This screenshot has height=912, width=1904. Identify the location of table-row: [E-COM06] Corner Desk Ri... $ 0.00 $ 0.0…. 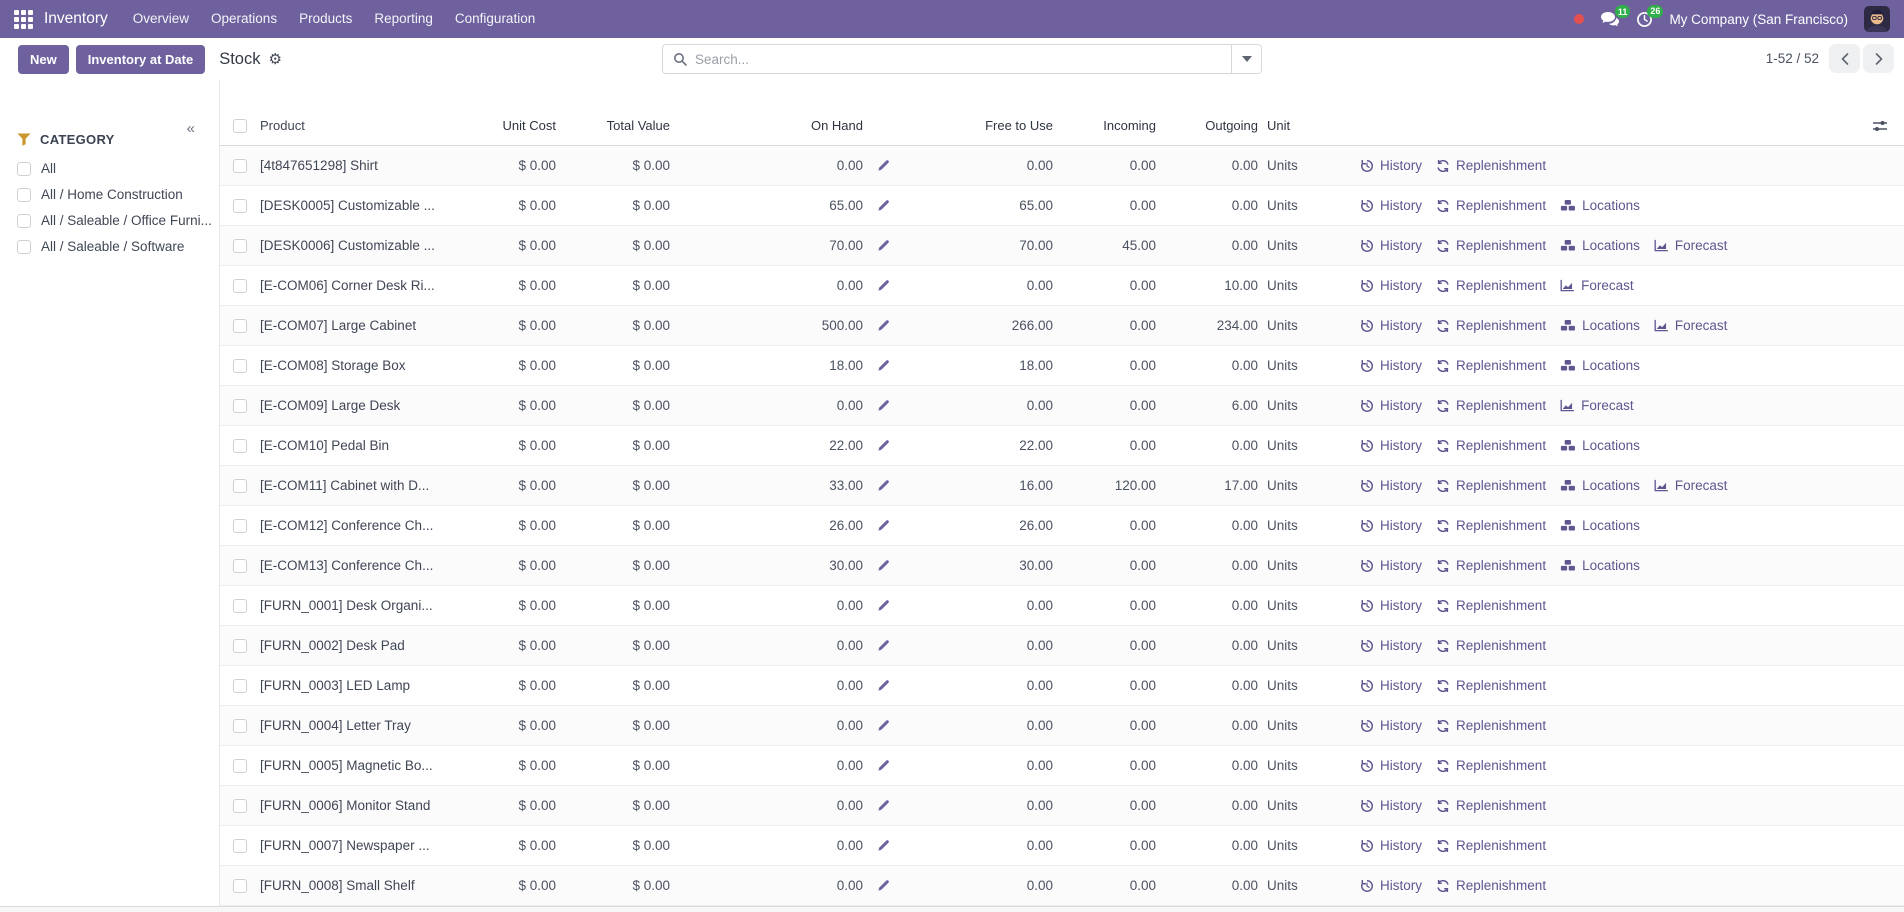
(1062, 286).